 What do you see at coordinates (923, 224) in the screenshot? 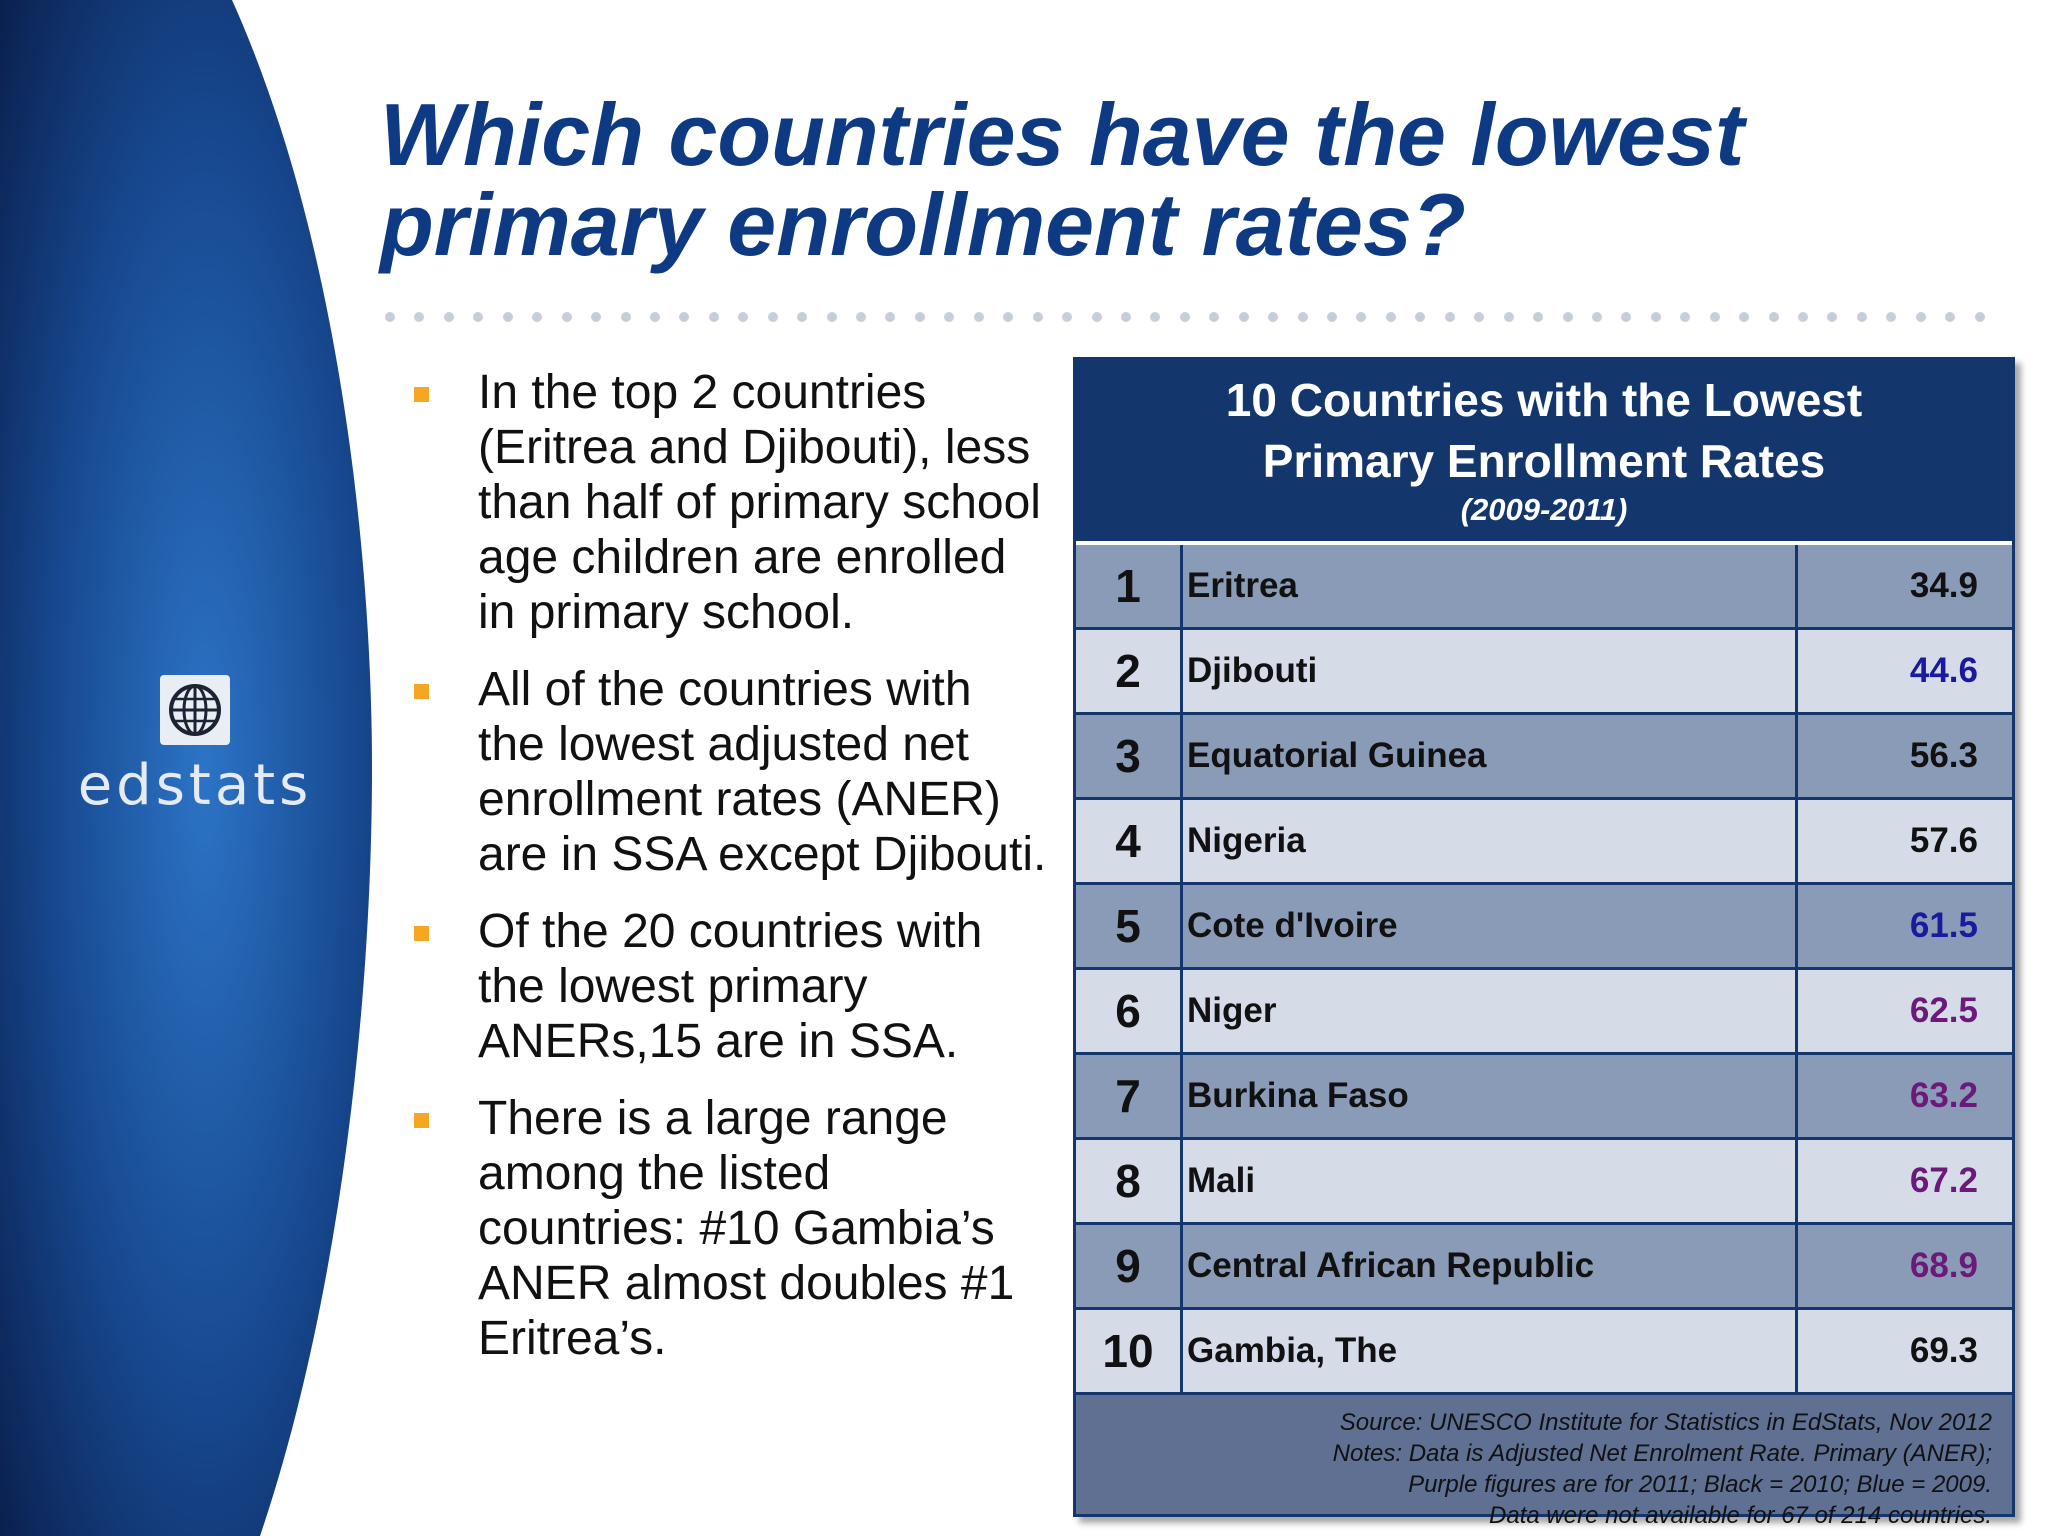
I see `title-line-2: primary enrollment rates?` at bounding box center [923, 224].